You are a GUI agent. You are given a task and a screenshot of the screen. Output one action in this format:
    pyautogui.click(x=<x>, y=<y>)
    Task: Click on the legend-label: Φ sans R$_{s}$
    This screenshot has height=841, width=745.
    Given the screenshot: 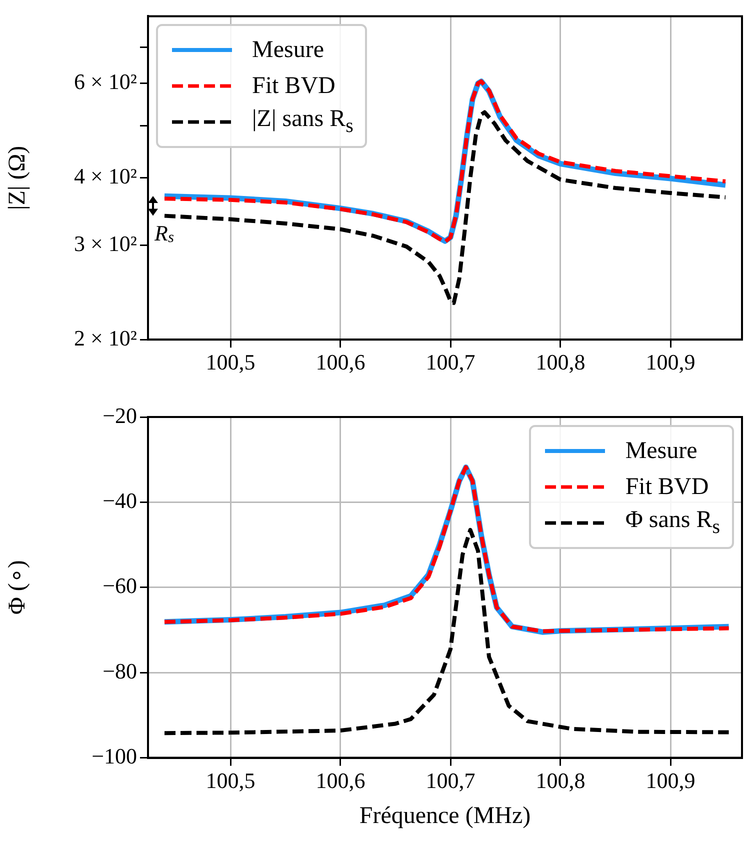 What is the action you would take?
    pyautogui.click(x=672, y=523)
    